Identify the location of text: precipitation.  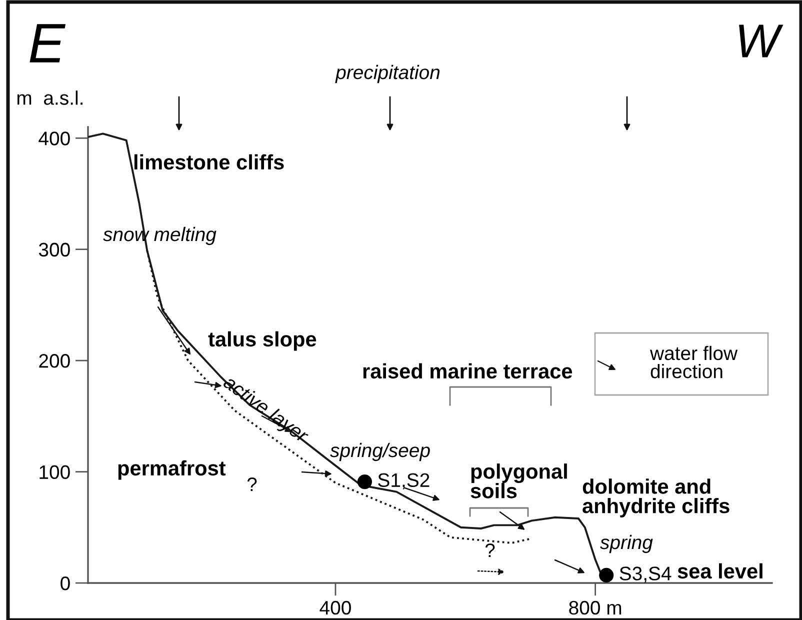
(387, 74).